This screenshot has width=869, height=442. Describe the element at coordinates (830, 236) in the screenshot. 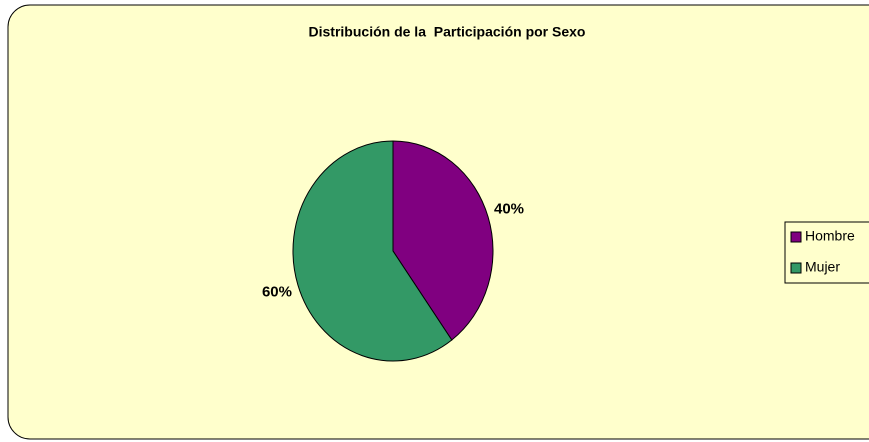

I see `legend-label: Hombre` at that location.